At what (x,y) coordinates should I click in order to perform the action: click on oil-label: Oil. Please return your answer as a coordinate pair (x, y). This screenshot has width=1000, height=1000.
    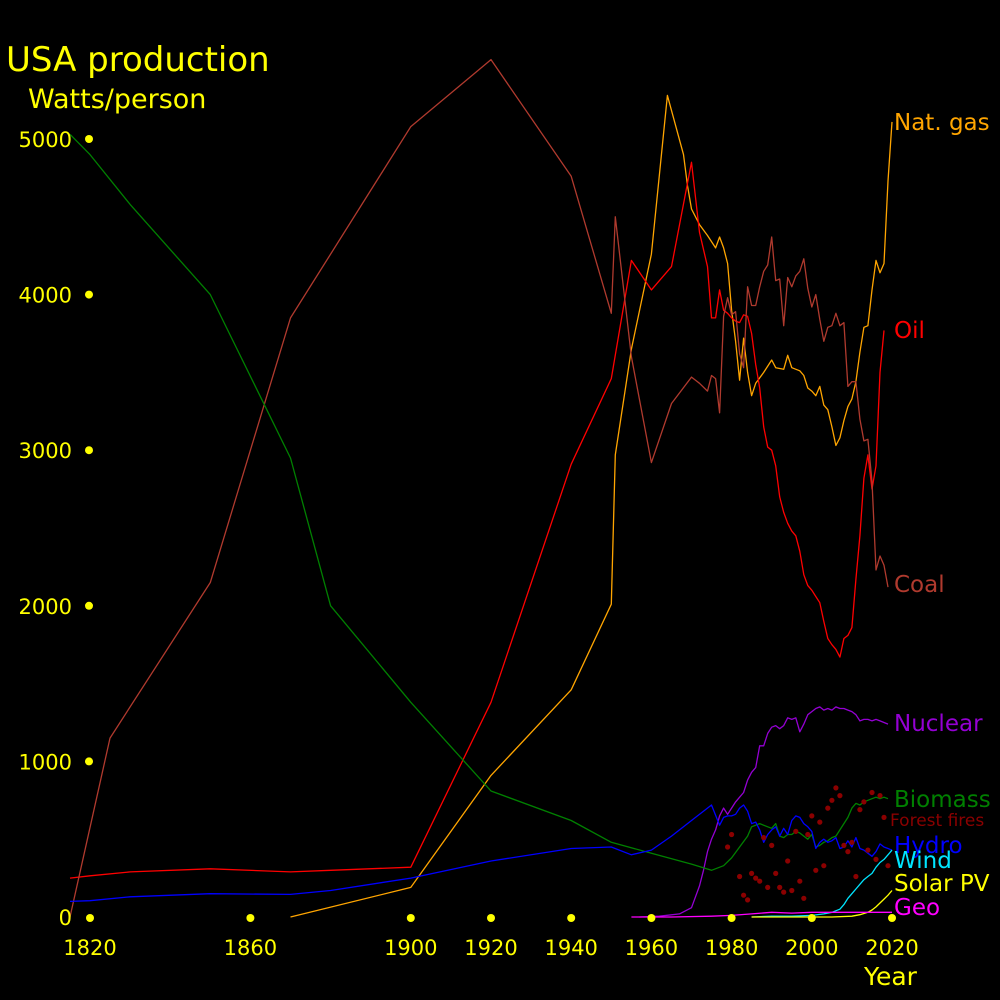
    Looking at the image, I should click on (909, 331).